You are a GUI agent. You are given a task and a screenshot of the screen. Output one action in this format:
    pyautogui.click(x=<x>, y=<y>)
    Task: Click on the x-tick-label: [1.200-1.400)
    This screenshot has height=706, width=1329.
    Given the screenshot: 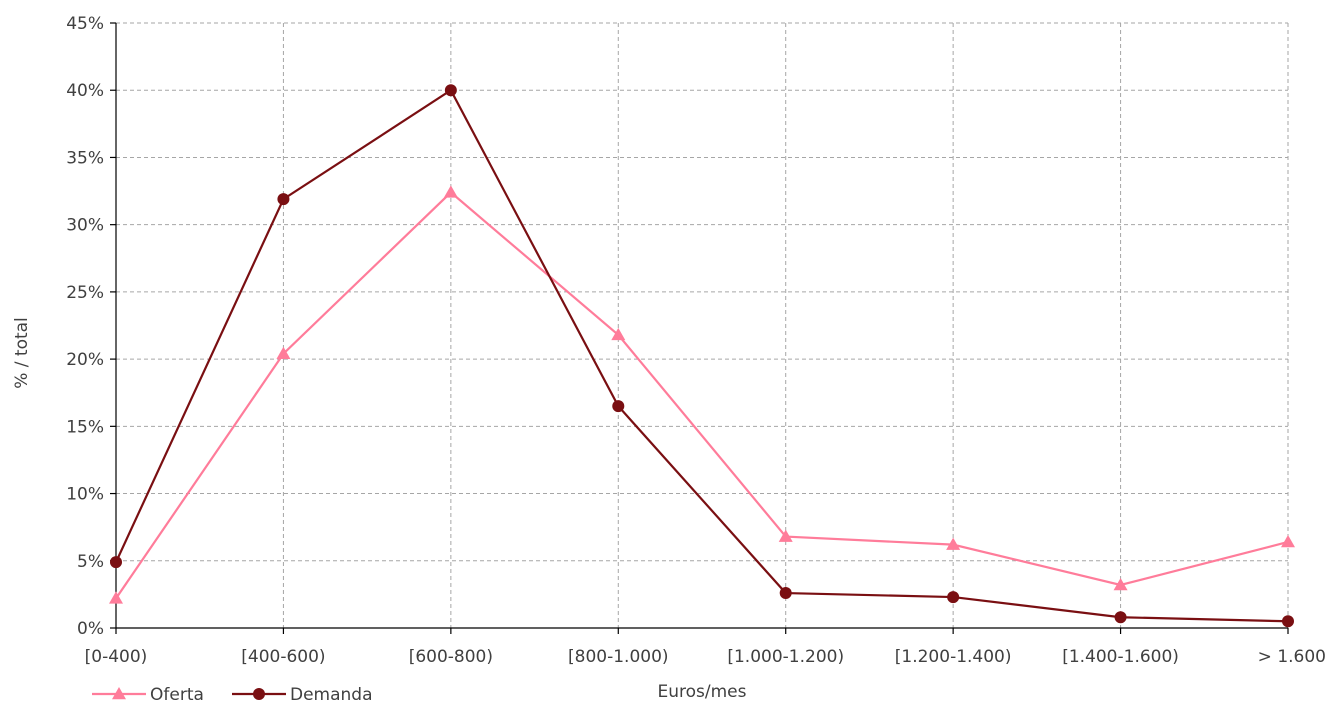 What is the action you would take?
    pyautogui.click(x=953, y=657)
    